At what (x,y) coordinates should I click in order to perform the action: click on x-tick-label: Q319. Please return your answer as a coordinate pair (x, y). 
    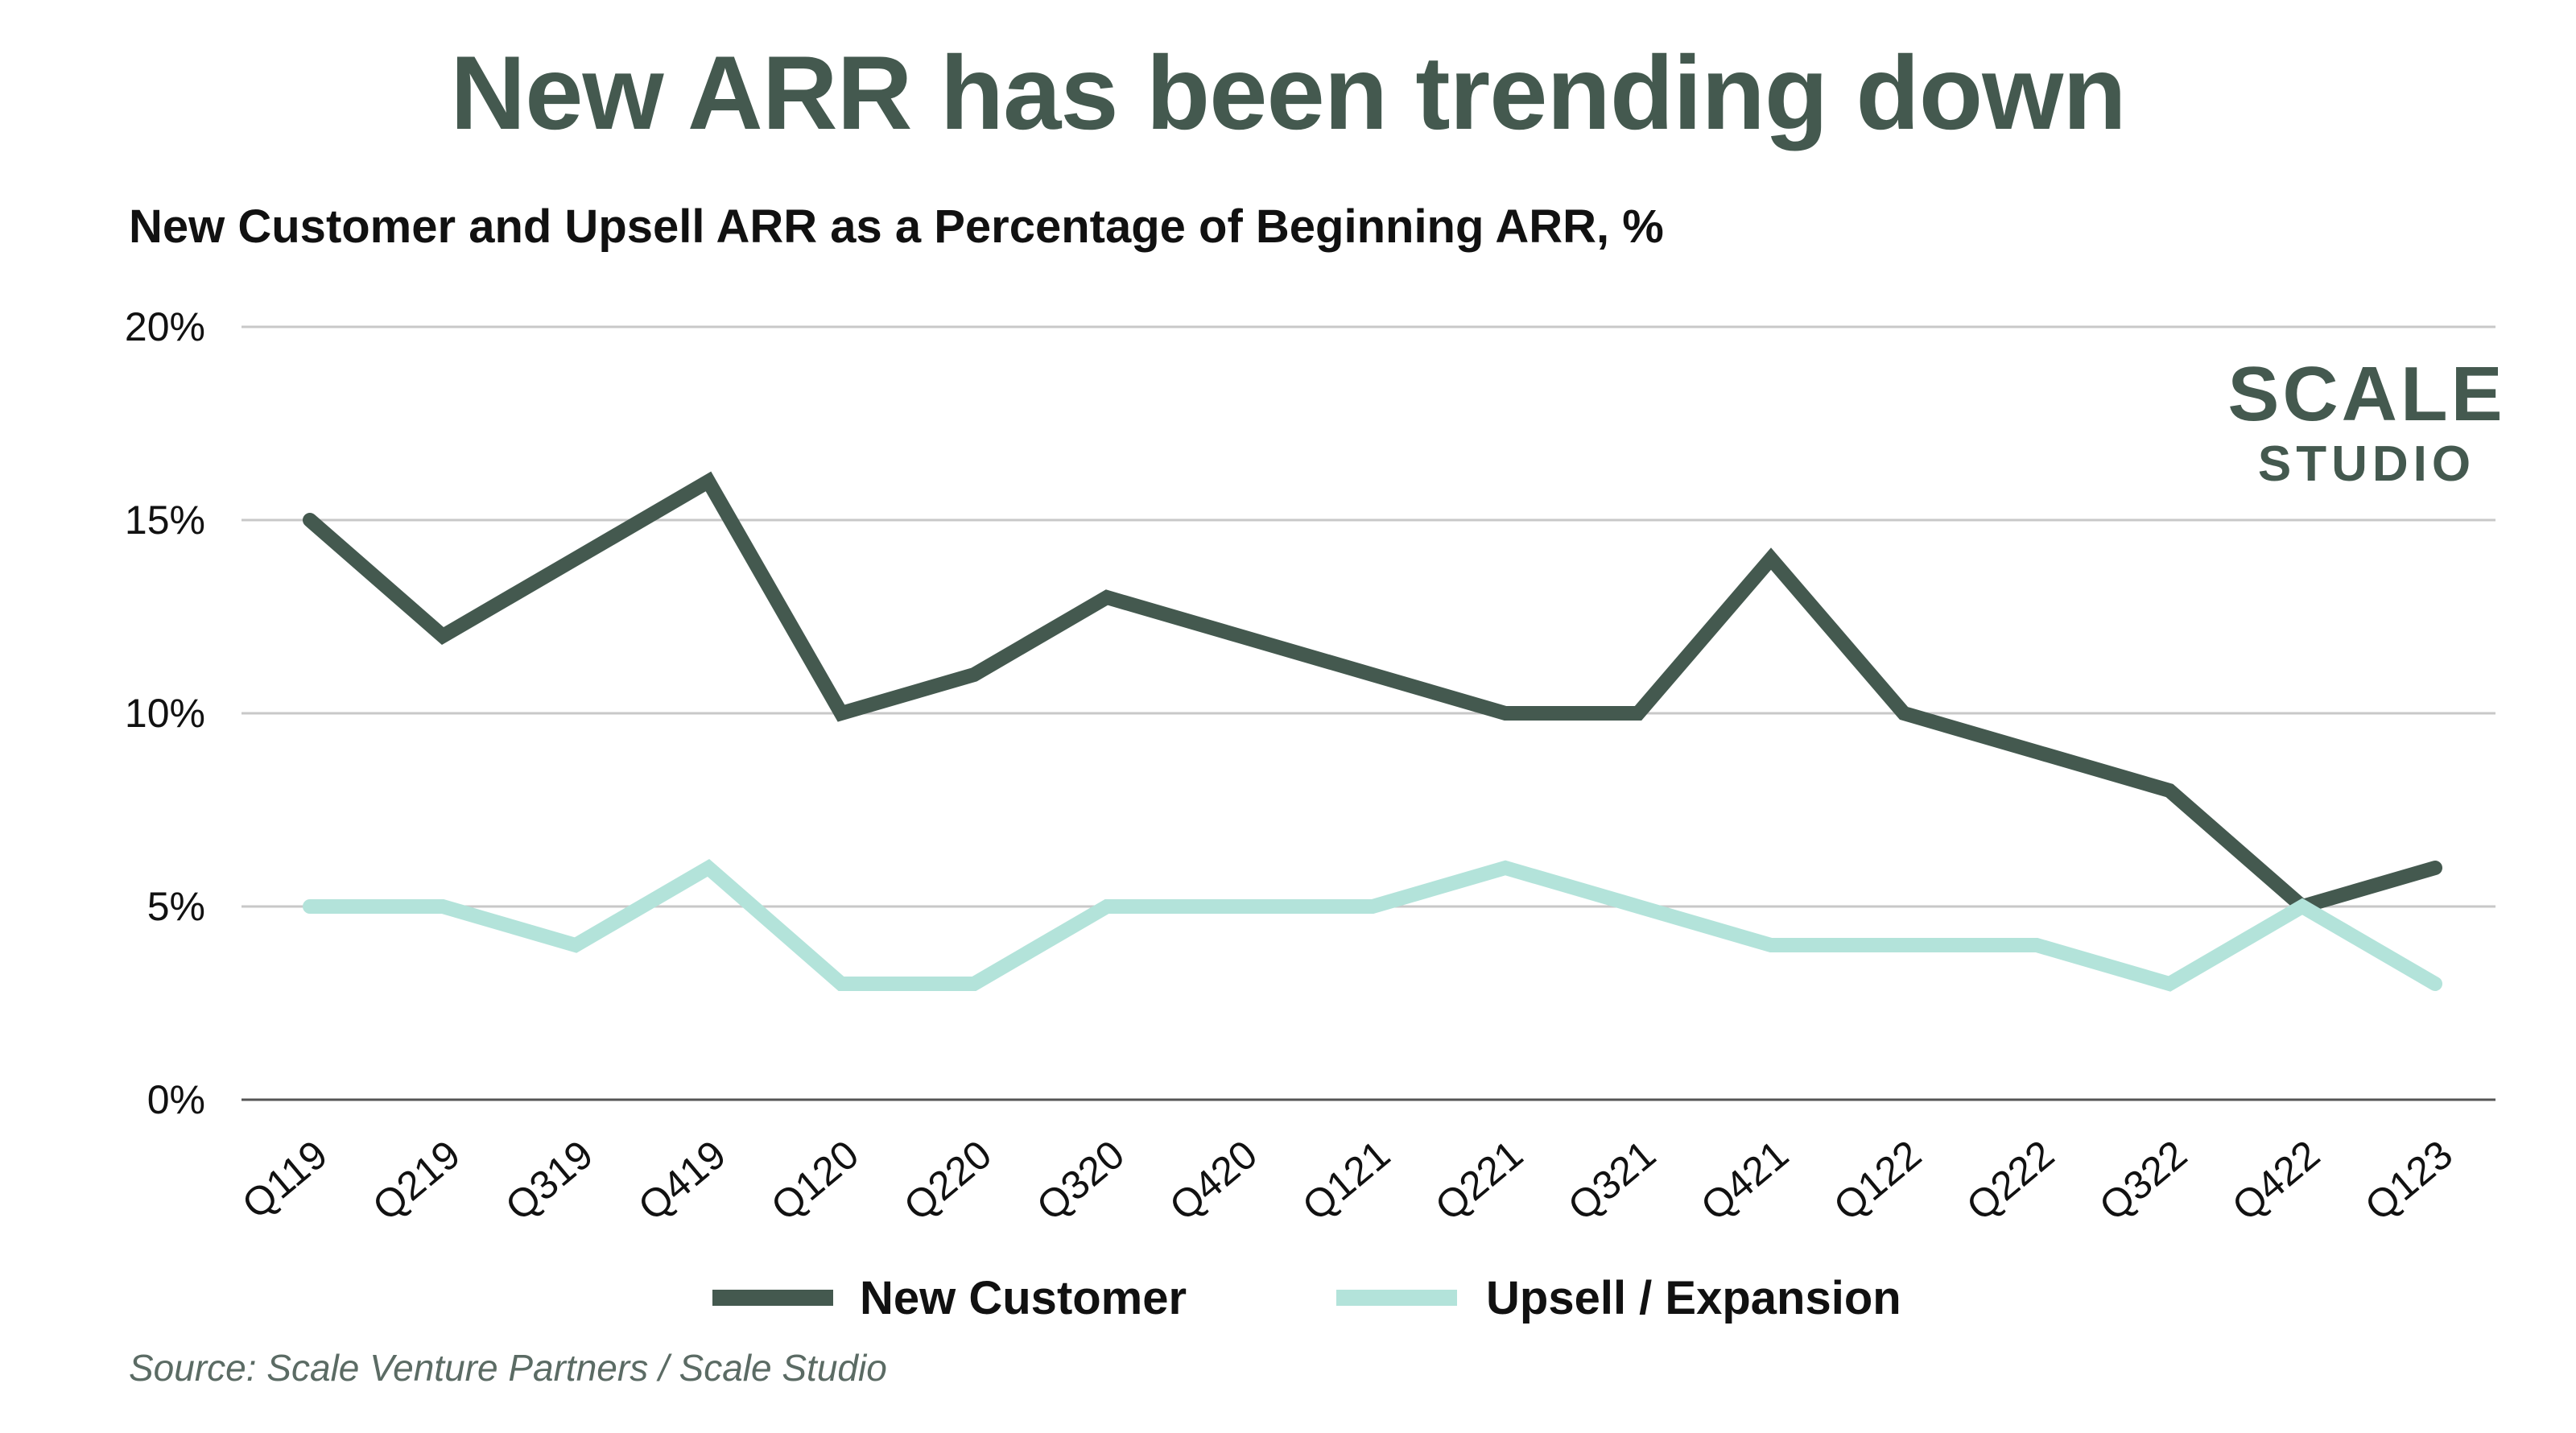
    Looking at the image, I should click on (549, 1181).